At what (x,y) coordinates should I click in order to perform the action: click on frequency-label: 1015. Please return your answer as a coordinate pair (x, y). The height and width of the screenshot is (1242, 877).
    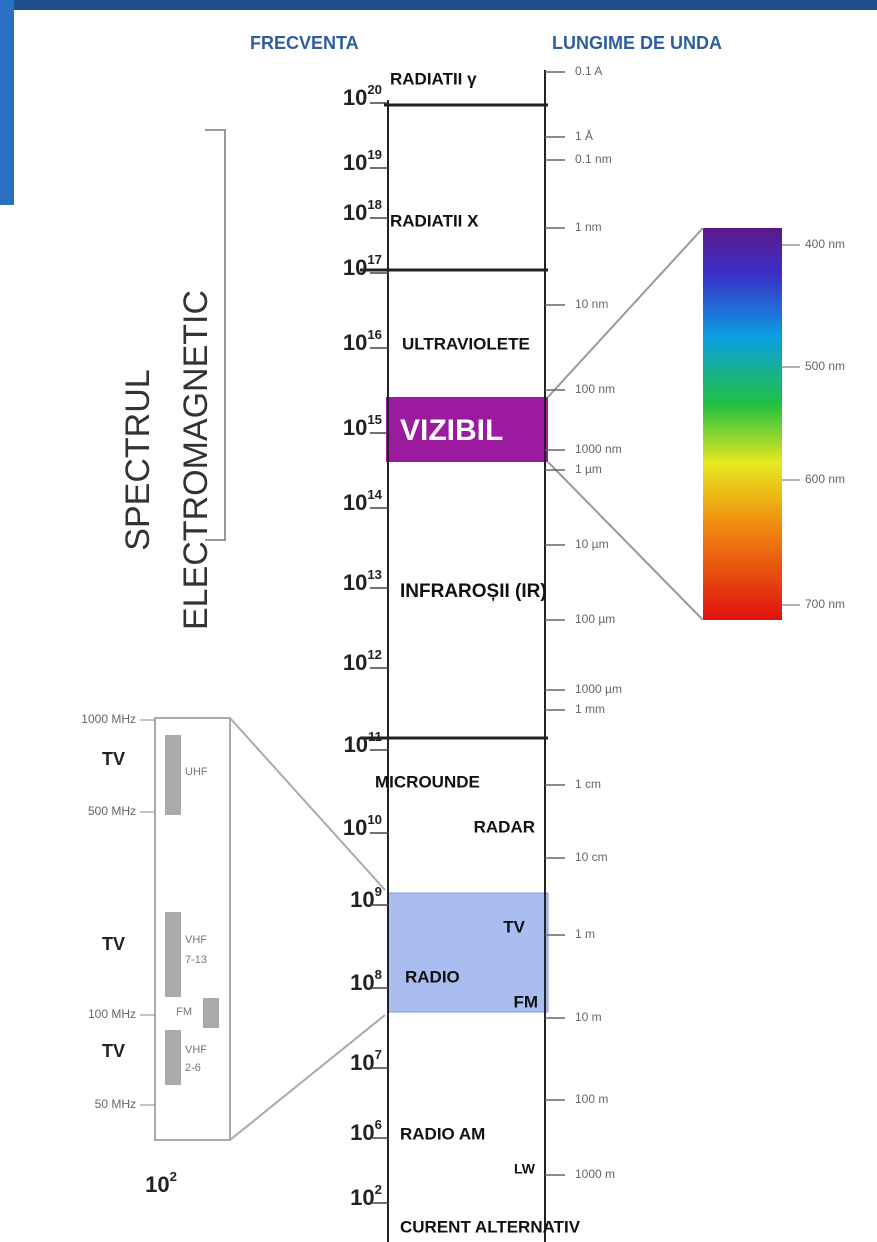
    Looking at the image, I should click on (362, 425).